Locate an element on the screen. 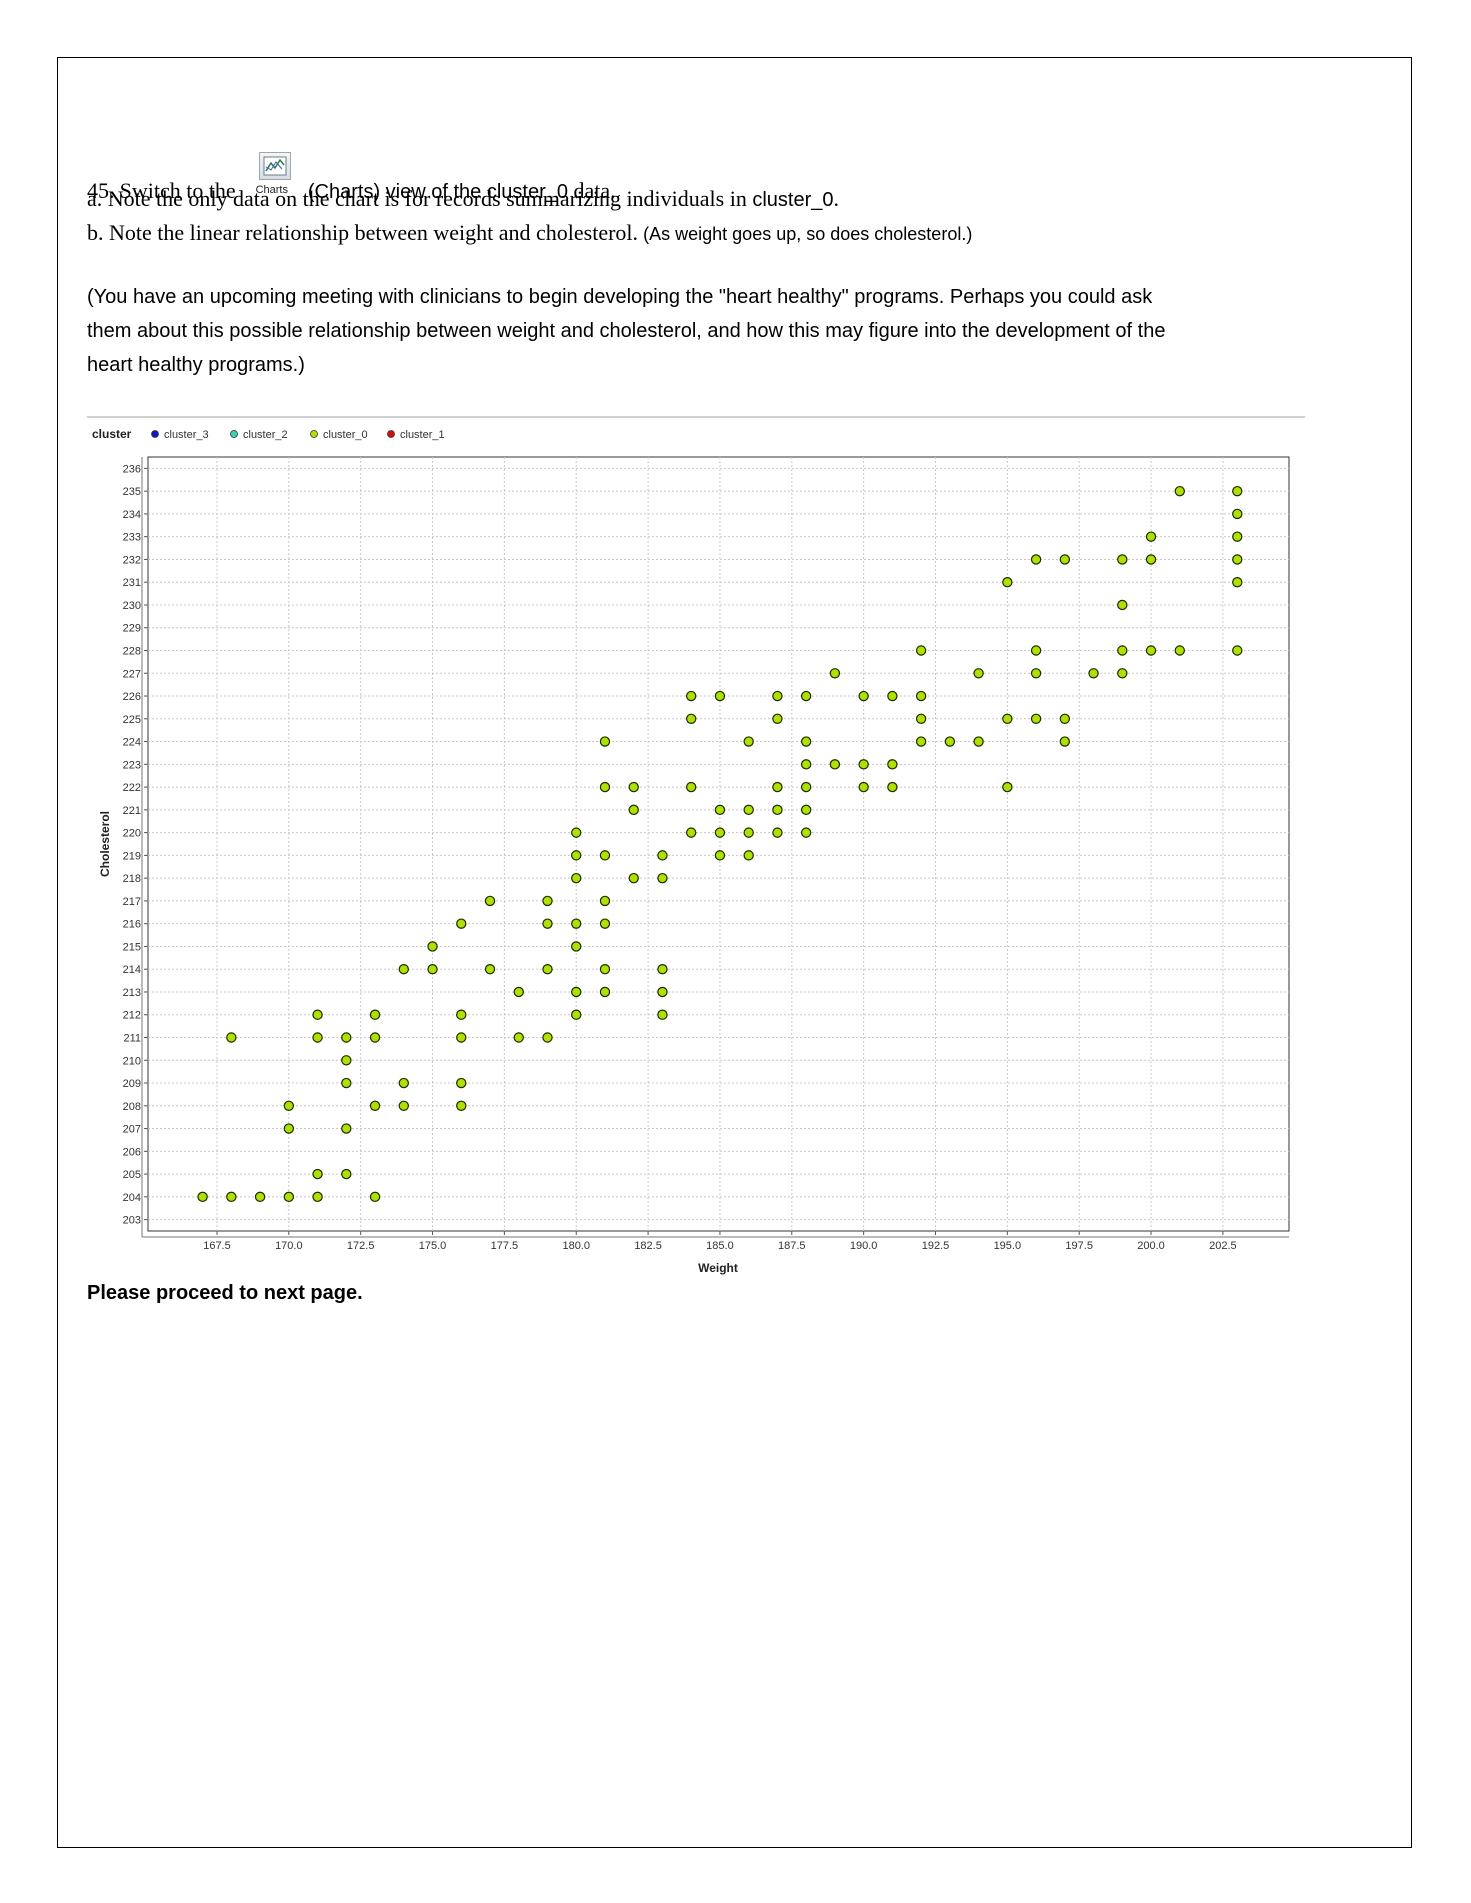 This screenshot has width=1471, height=1903. x-tick-label: 182.5 is located at coordinates (648, 1246).